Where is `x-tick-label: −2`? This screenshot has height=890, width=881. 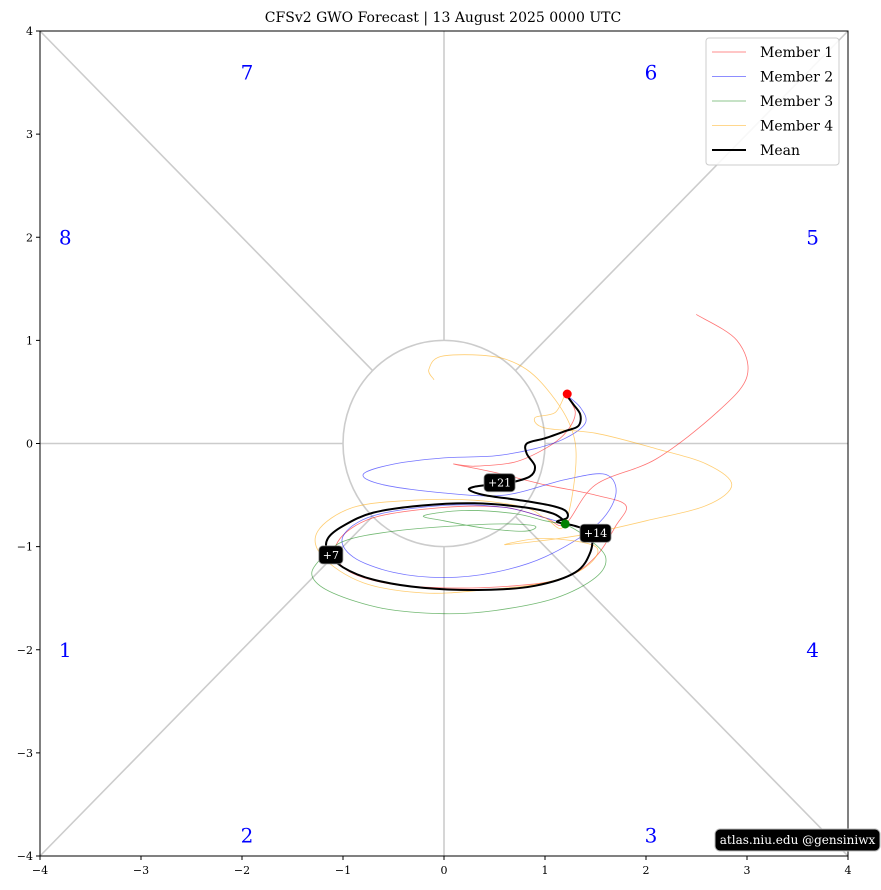
x-tick-label: −2 is located at coordinates (242, 870).